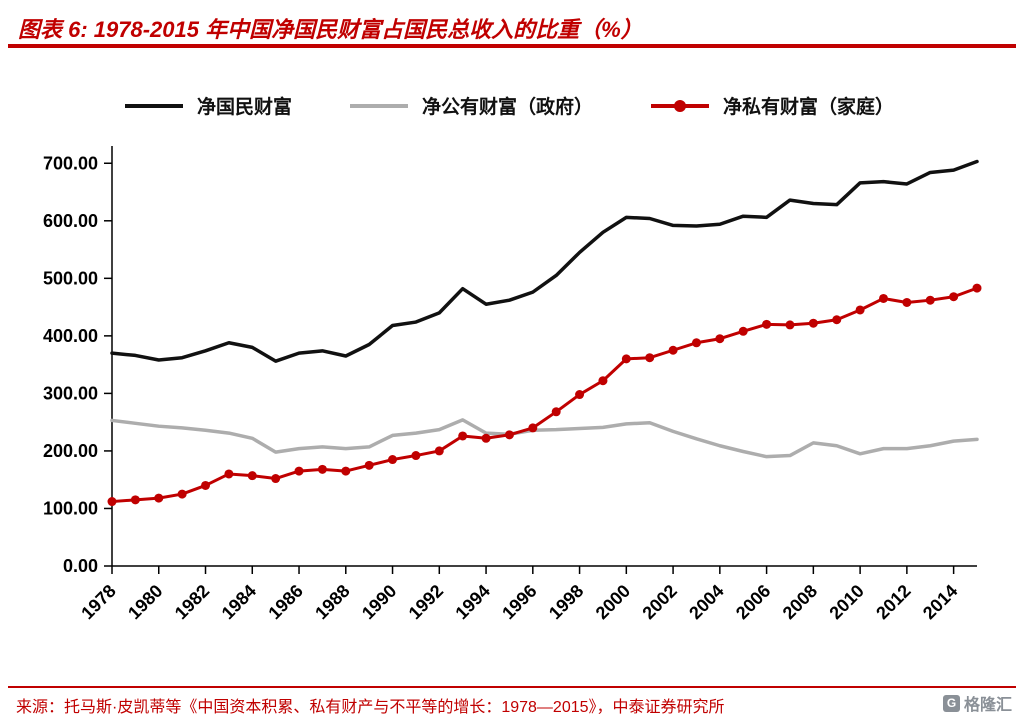 This screenshot has height=717, width=1024. I want to click on red-dot-marker-icon, so click(680, 105).